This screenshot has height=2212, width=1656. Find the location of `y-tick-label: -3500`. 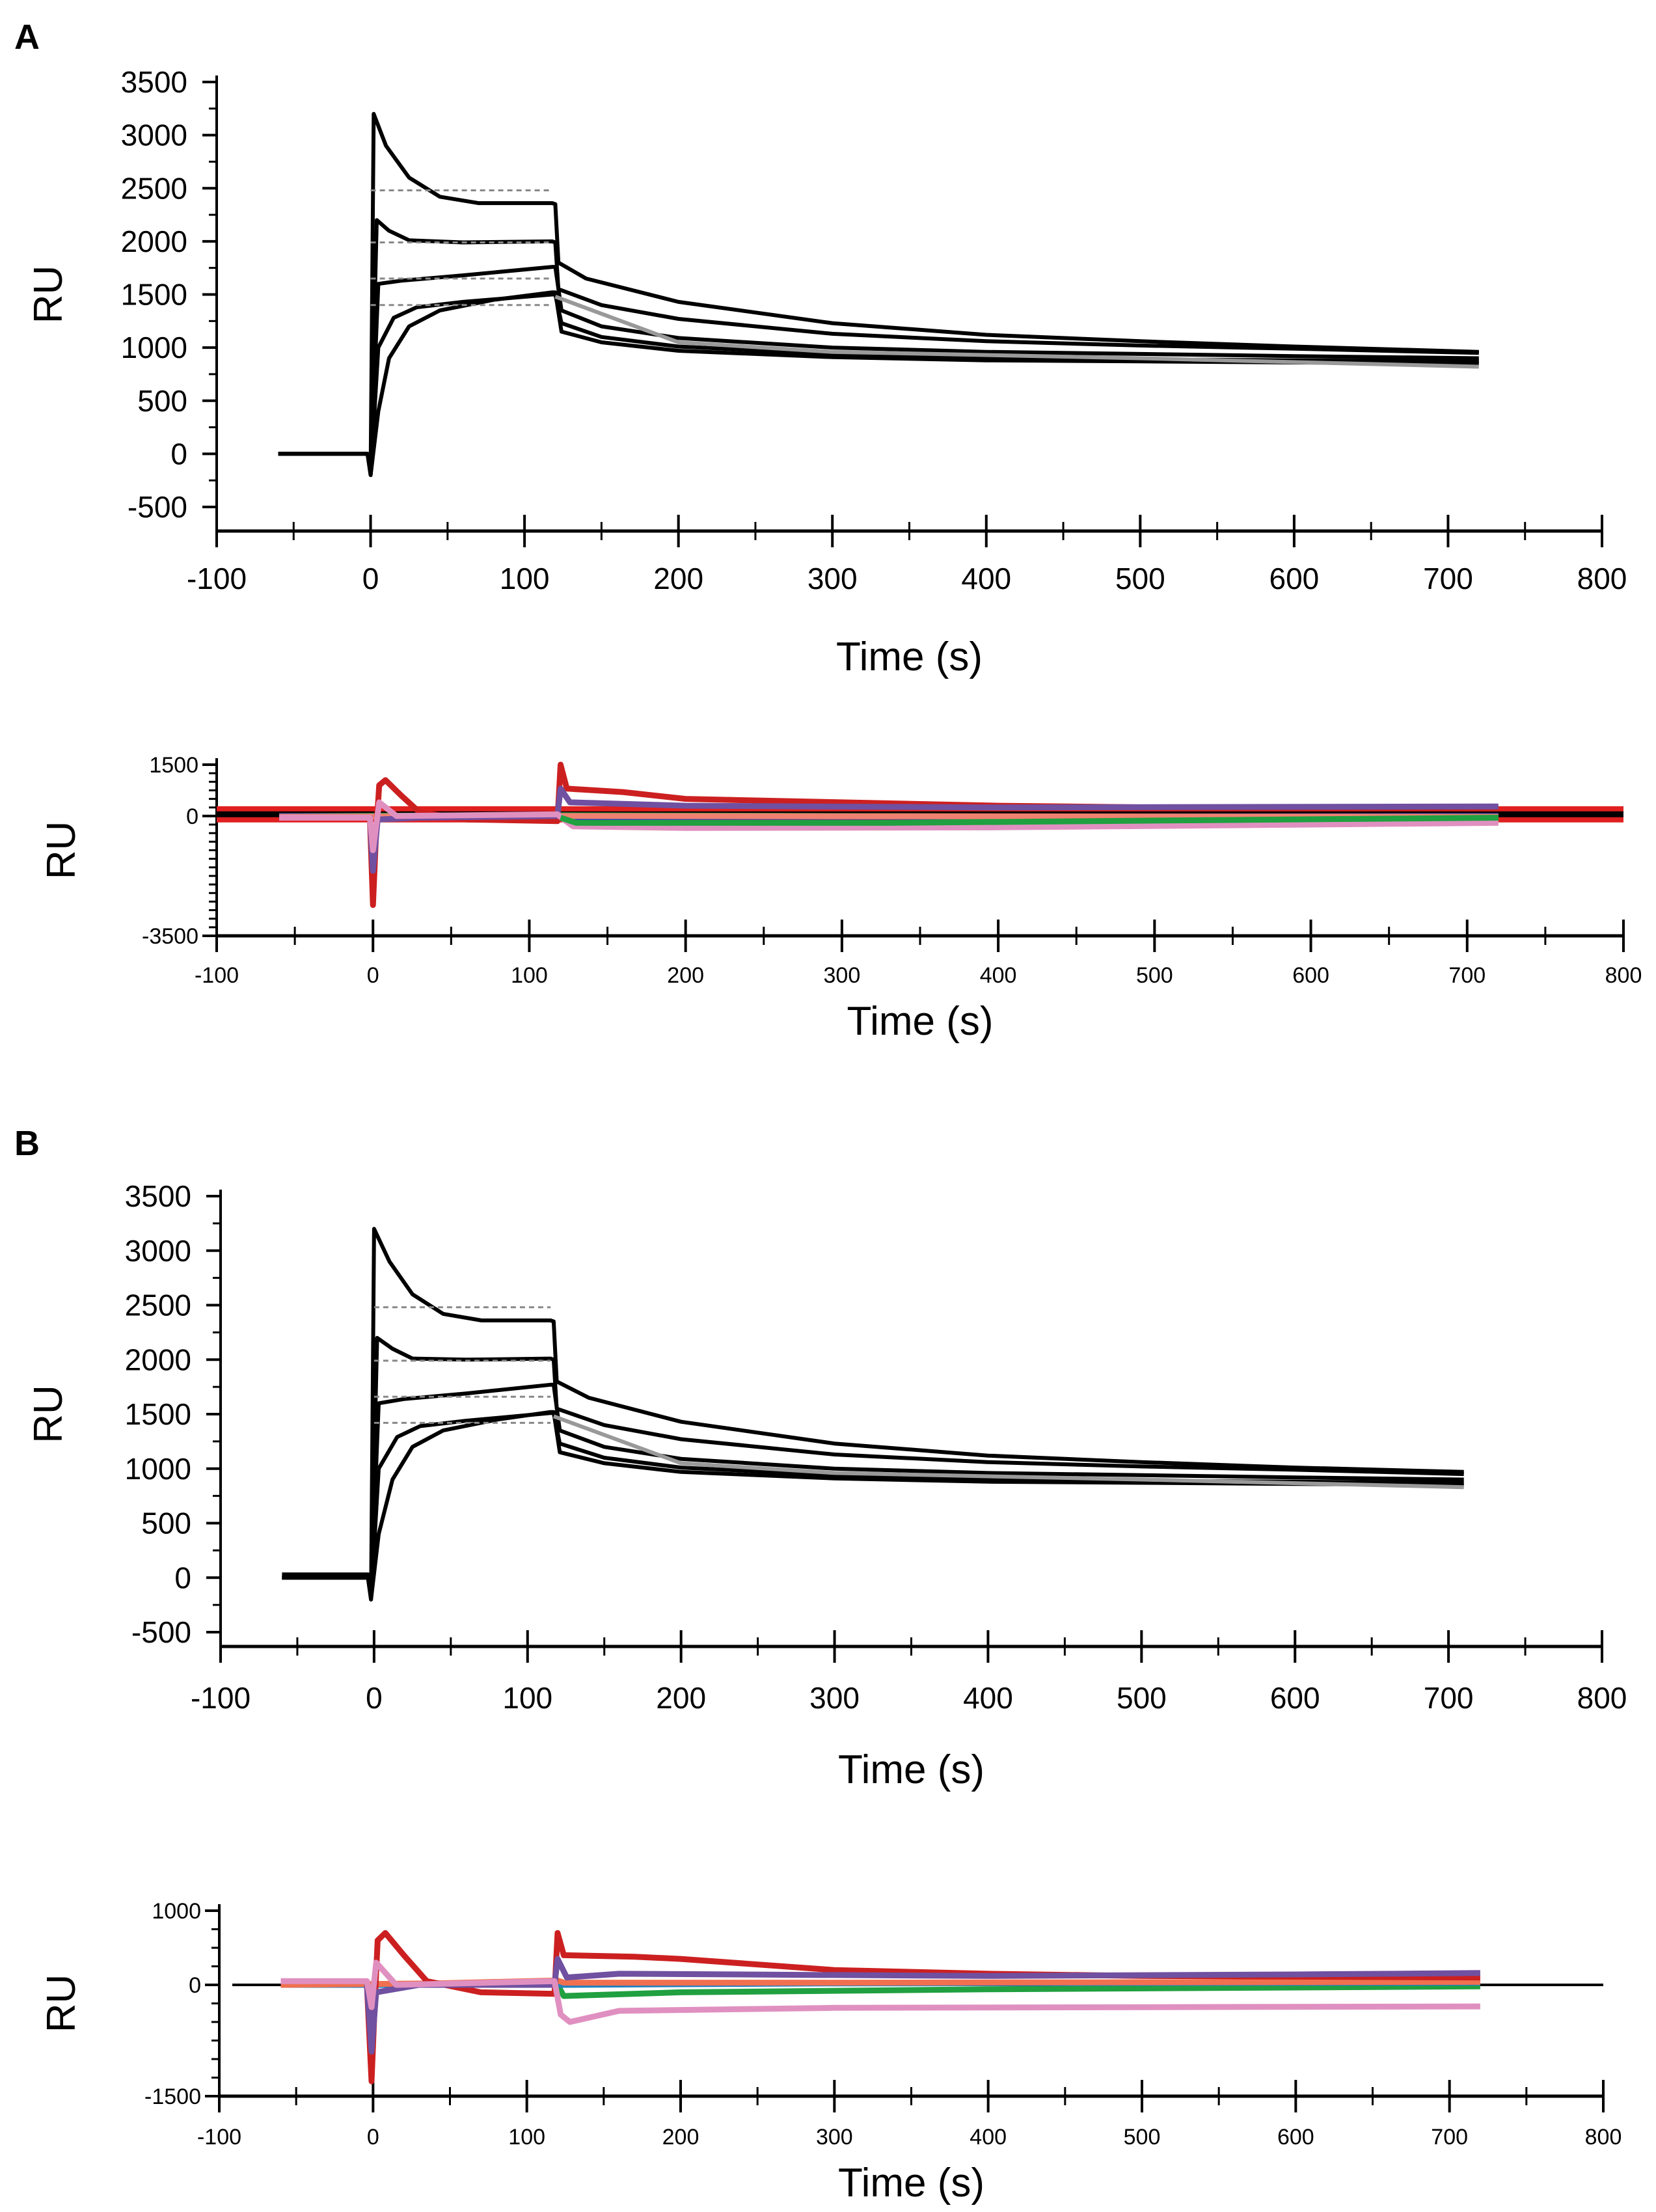

y-tick-label: -3500 is located at coordinates (170, 936).